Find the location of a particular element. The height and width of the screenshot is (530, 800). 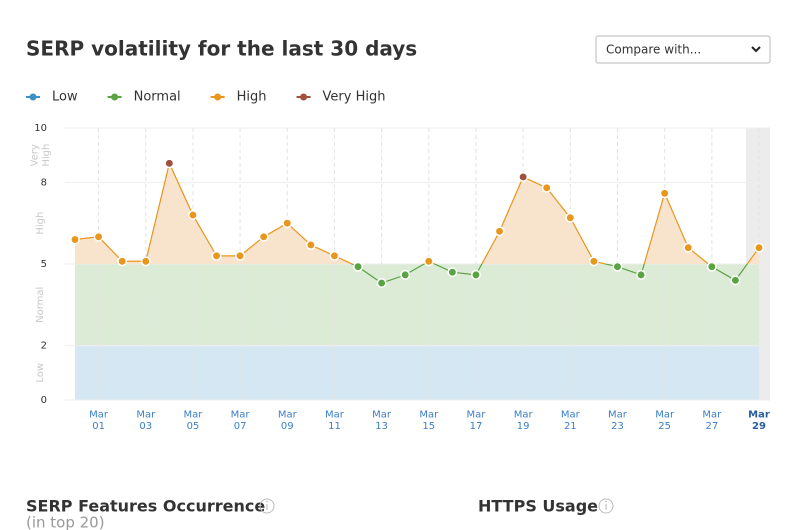

x-tick-label: Mar 25 is located at coordinates (665, 420).